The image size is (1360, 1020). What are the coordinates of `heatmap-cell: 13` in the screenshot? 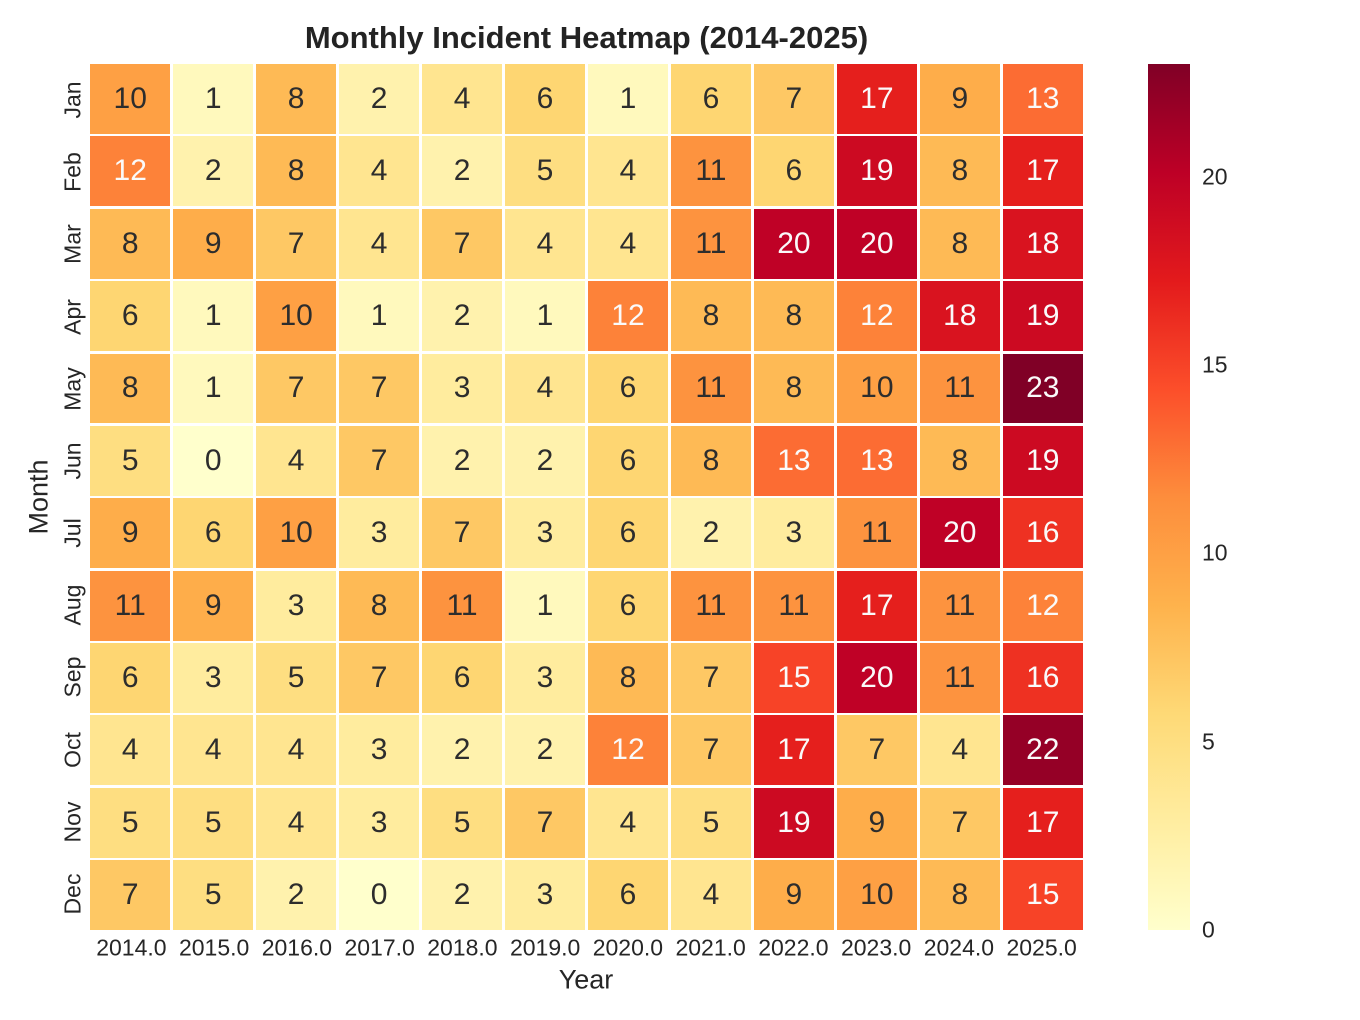 It's located at (794, 460).